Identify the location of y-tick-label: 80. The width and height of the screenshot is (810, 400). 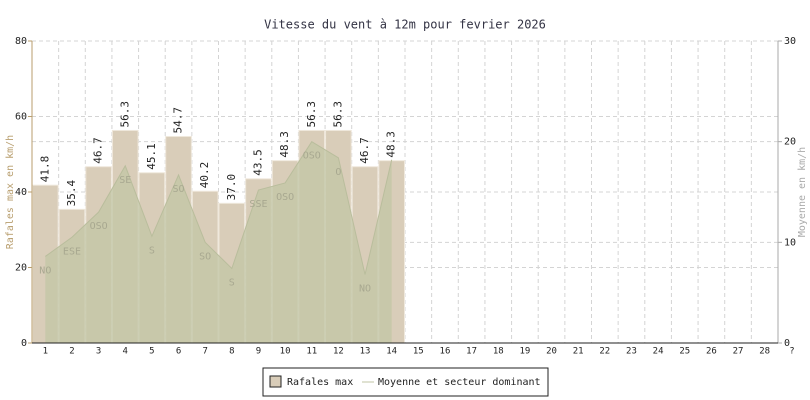
(21, 41).